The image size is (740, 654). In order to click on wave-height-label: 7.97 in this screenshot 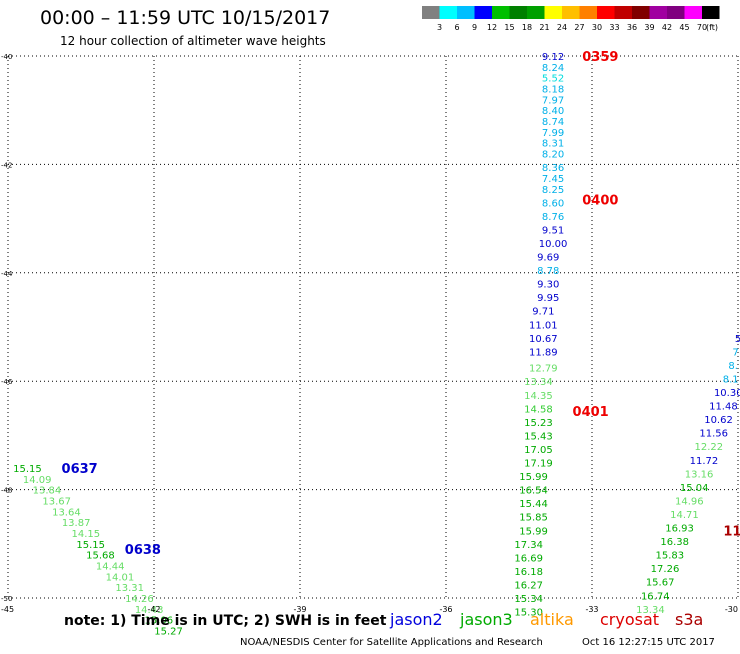, I will do `click(553, 100)`.